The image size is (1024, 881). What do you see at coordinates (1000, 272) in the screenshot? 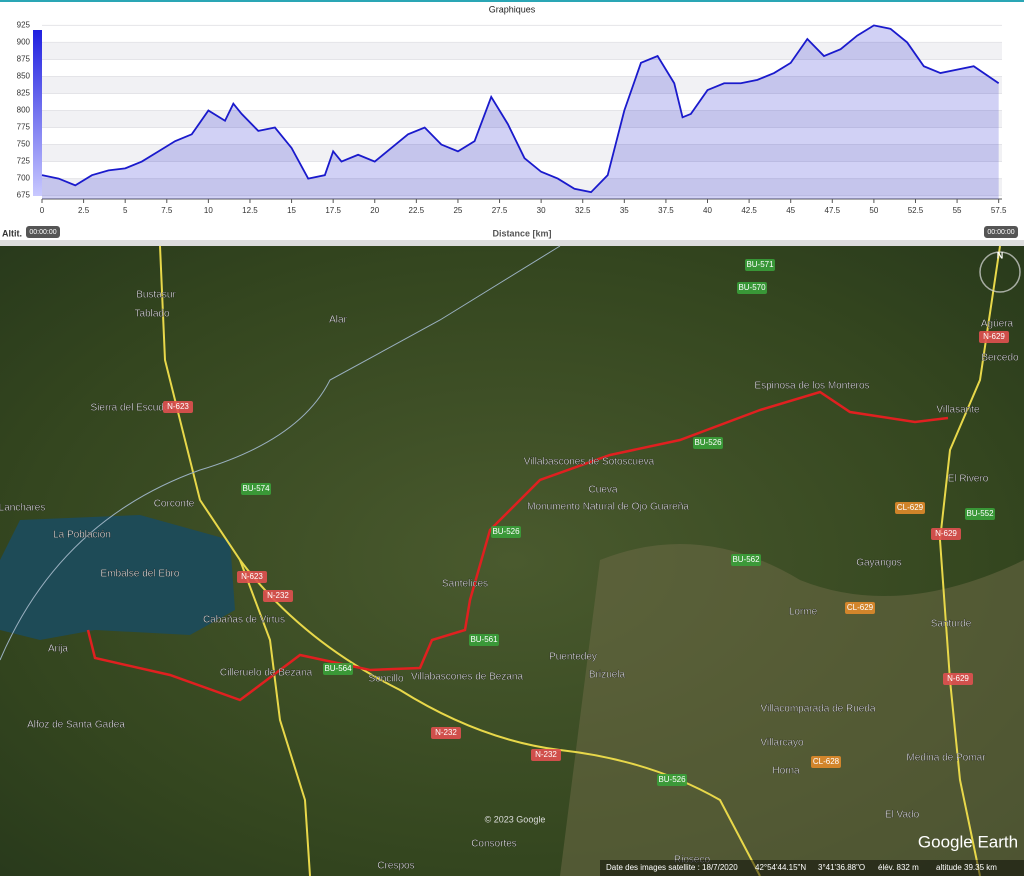
I see `compass` at bounding box center [1000, 272].